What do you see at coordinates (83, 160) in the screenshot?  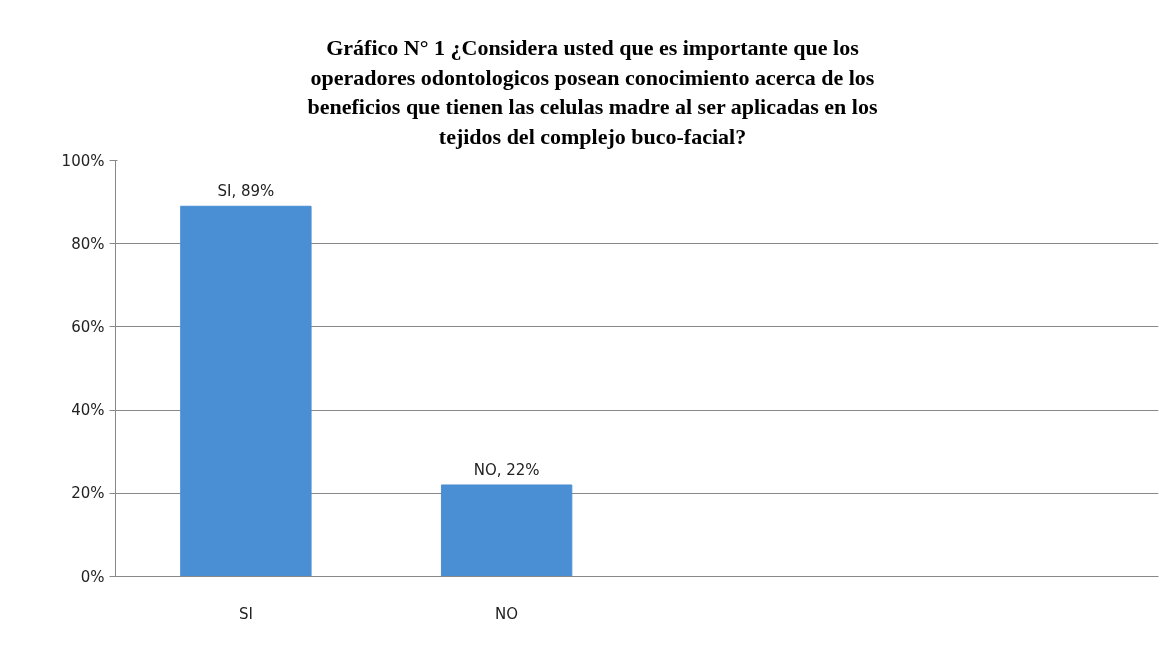 I see `y-tick-label: 100%` at bounding box center [83, 160].